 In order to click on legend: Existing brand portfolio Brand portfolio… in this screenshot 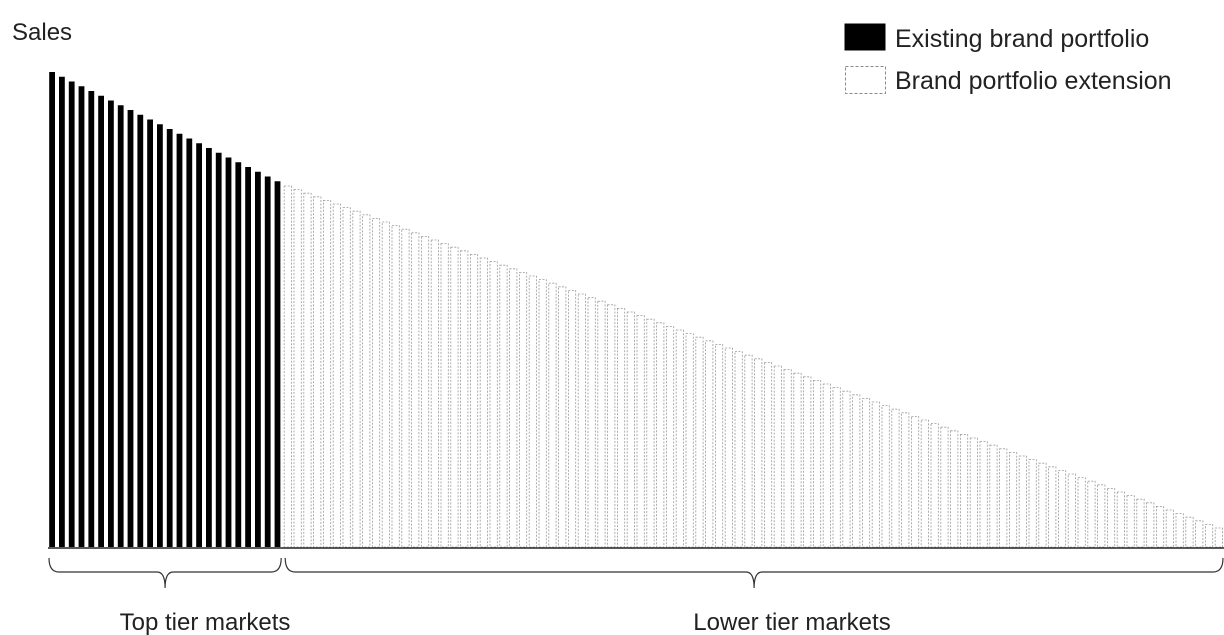, I will do `click(1008, 59)`.